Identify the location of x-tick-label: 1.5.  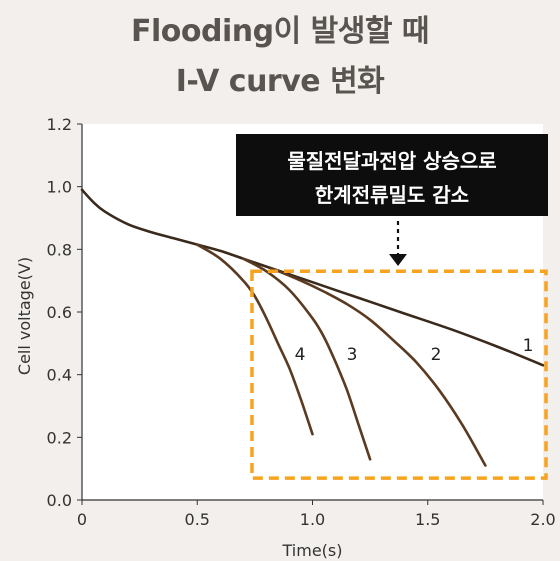
(427, 519).